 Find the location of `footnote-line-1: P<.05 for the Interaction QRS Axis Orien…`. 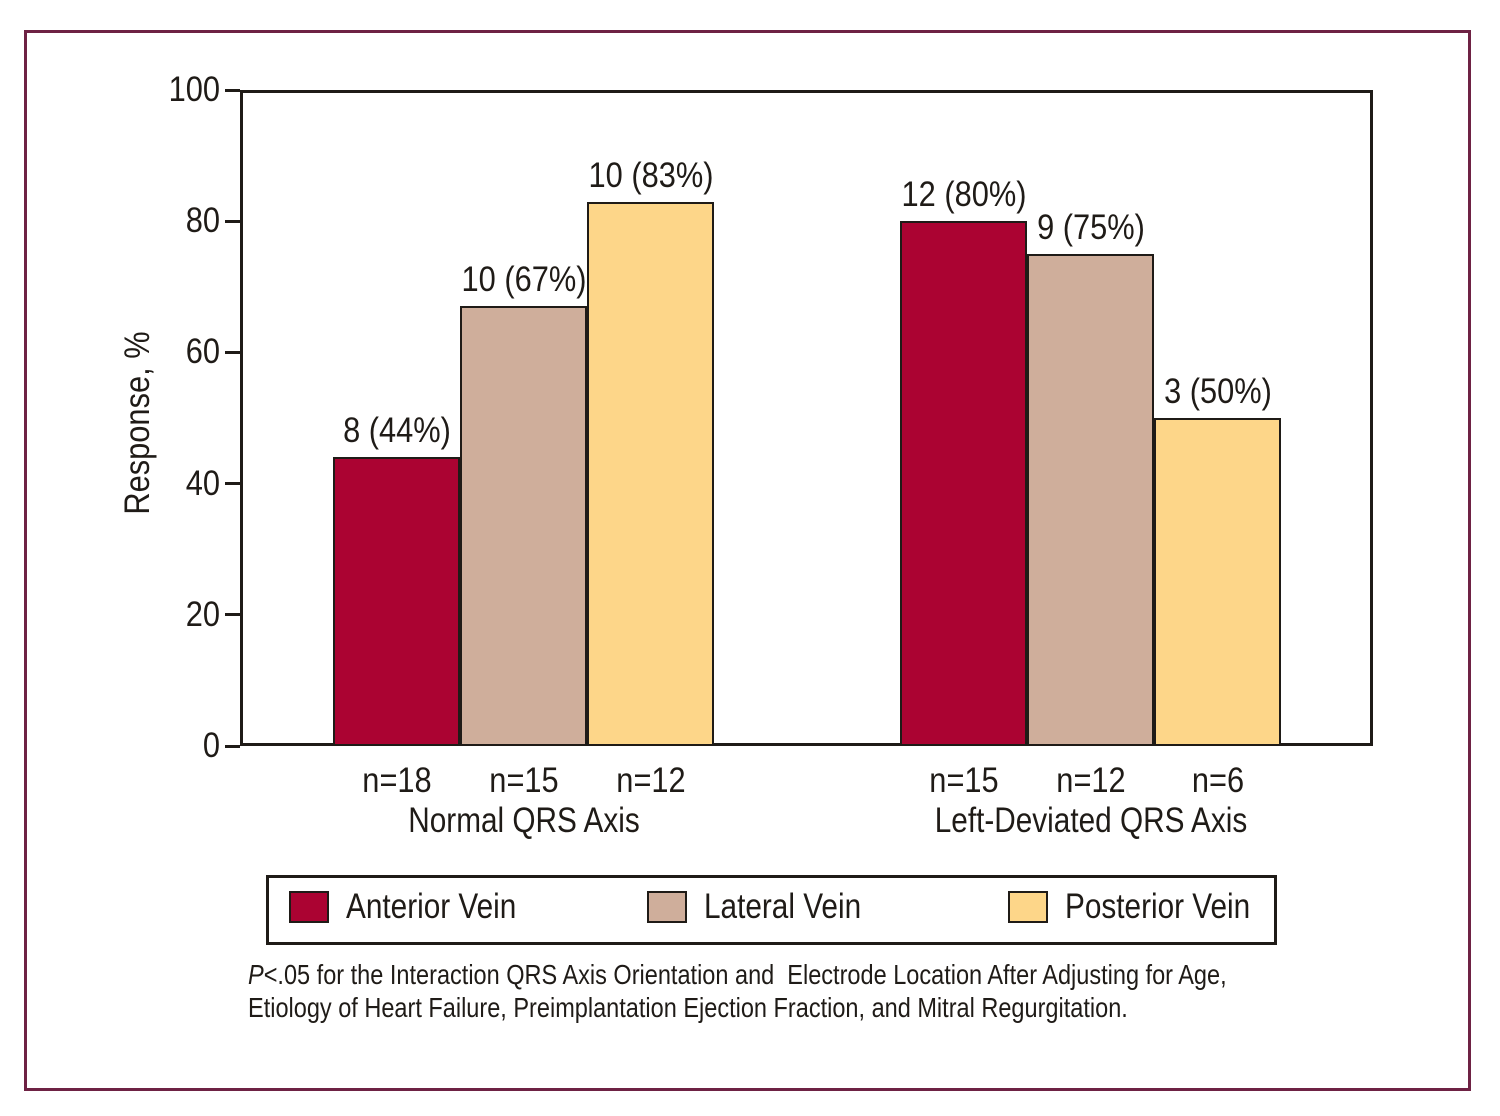

footnote-line-1: P<.05 for the Interaction QRS Axis Orien… is located at coordinates (737, 974).